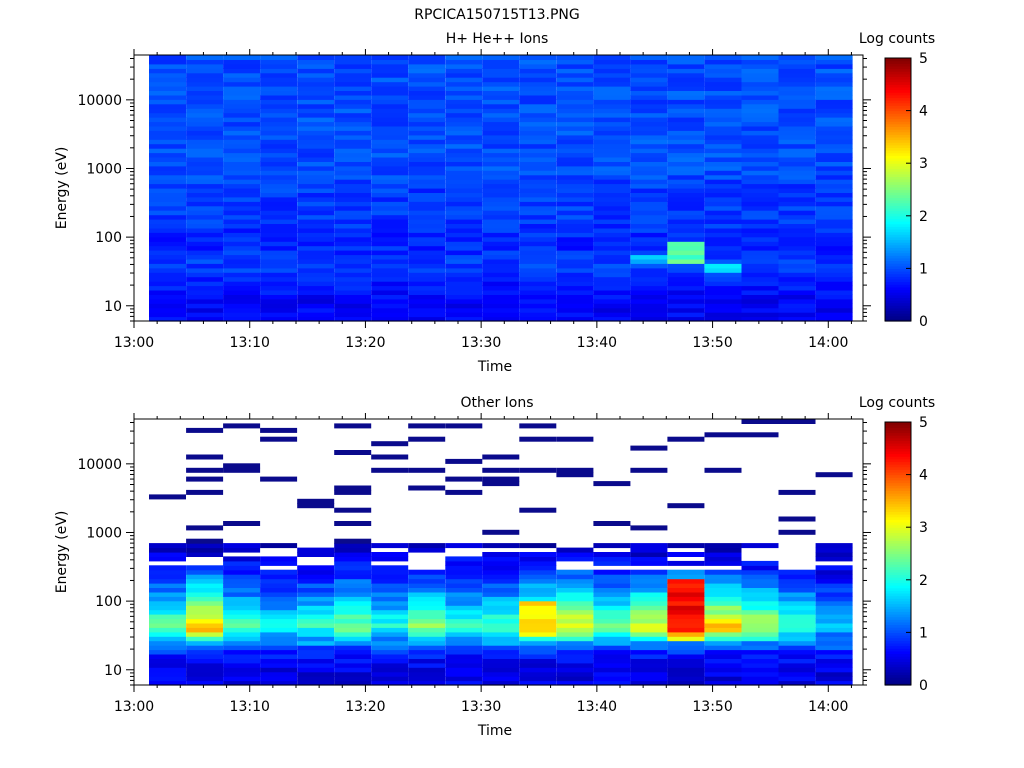 This screenshot has height=768, width=1024. Describe the element at coordinates (923, 476) in the screenshot. I see `colorbar-tick-label: 4` at that location.